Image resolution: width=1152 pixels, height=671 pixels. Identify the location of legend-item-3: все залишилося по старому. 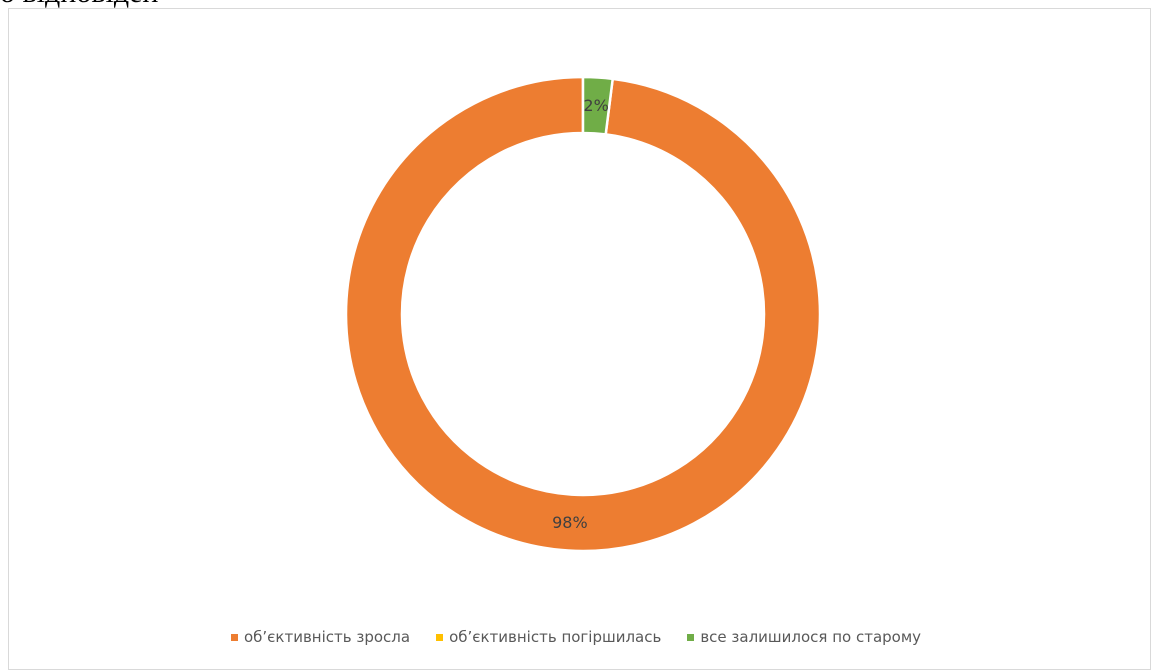
(804, 637).